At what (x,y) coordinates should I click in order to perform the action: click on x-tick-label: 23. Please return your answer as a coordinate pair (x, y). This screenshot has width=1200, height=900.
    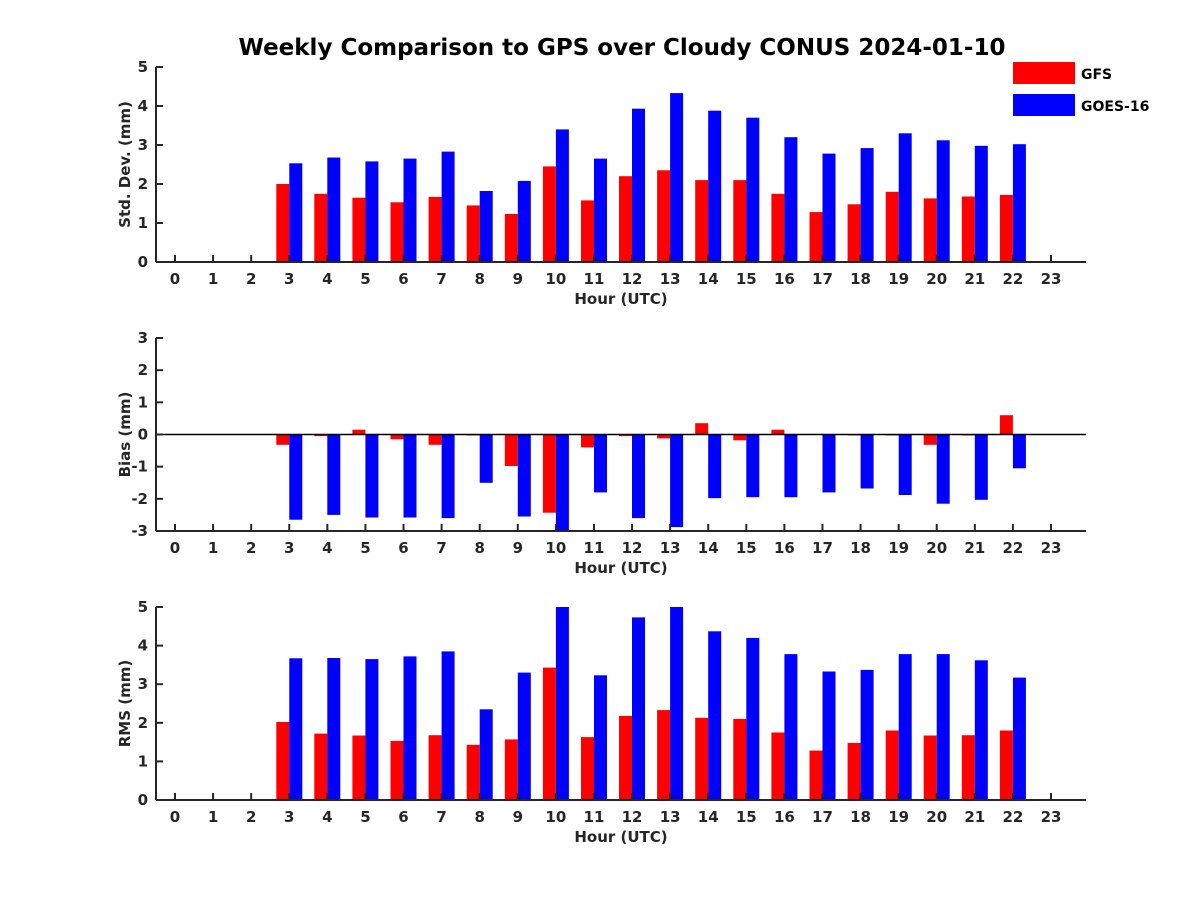
    Looking at the image, I should click on (1051, 548).